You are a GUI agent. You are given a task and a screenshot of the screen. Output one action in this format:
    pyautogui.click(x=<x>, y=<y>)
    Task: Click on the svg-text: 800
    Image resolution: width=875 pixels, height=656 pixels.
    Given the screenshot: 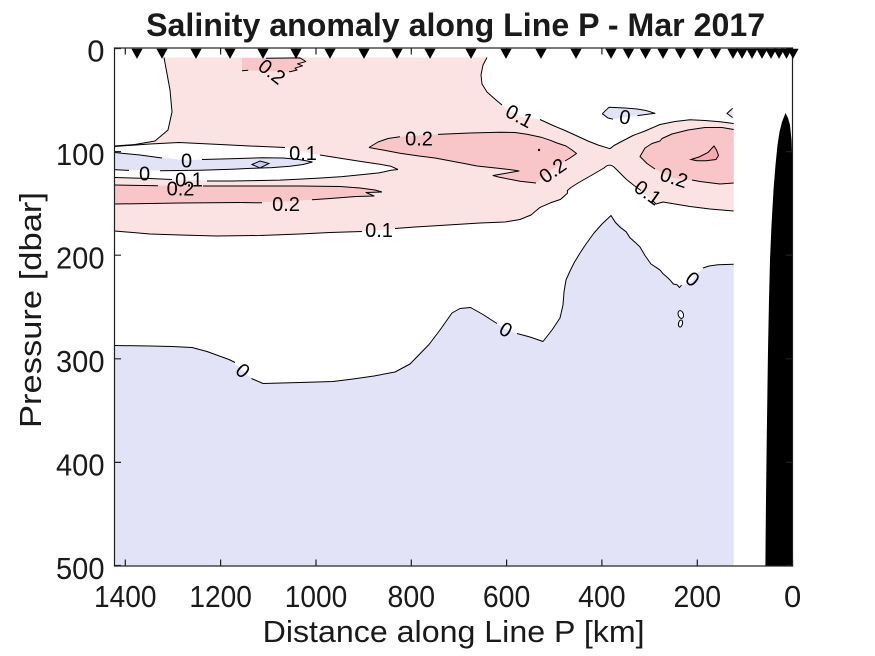 What is the action you would take?
    pyautogui.click(x=412, y=596)
    